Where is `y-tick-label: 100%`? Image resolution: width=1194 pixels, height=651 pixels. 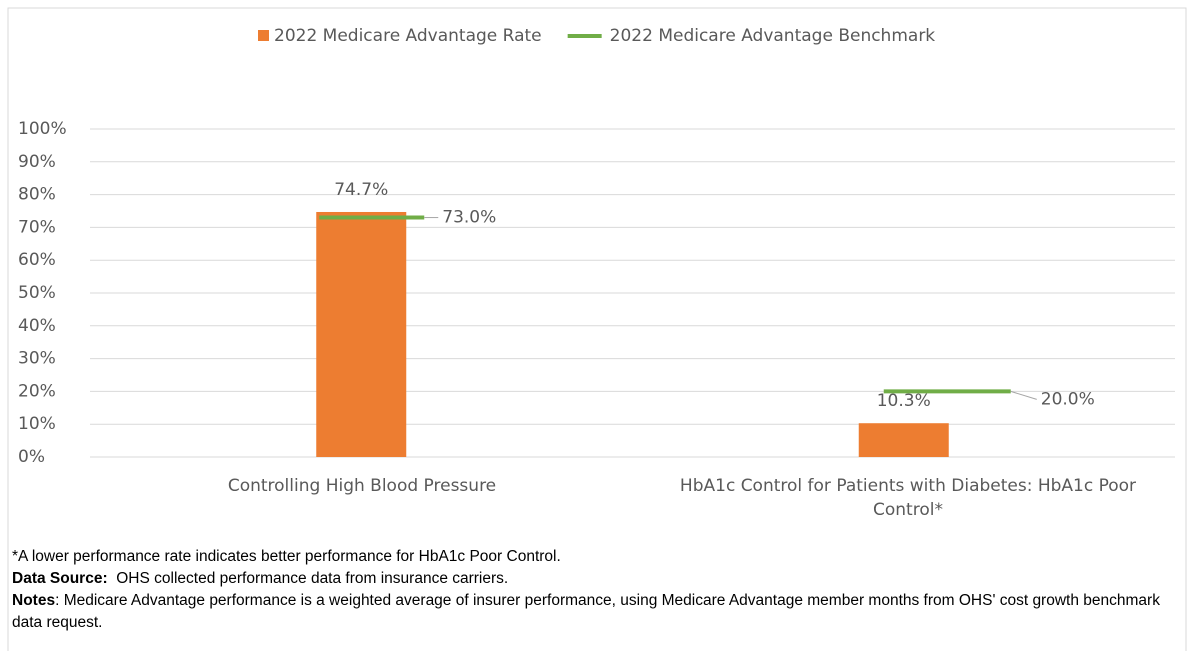
y-tick-label: 100% is located at coordinates (42, 129).